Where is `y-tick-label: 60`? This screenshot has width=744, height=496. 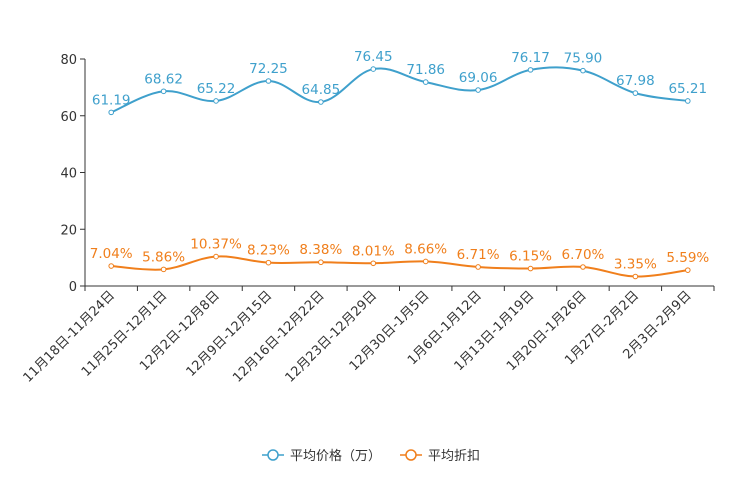 y-tick-label: 60 is located at coordinates (68, 117).